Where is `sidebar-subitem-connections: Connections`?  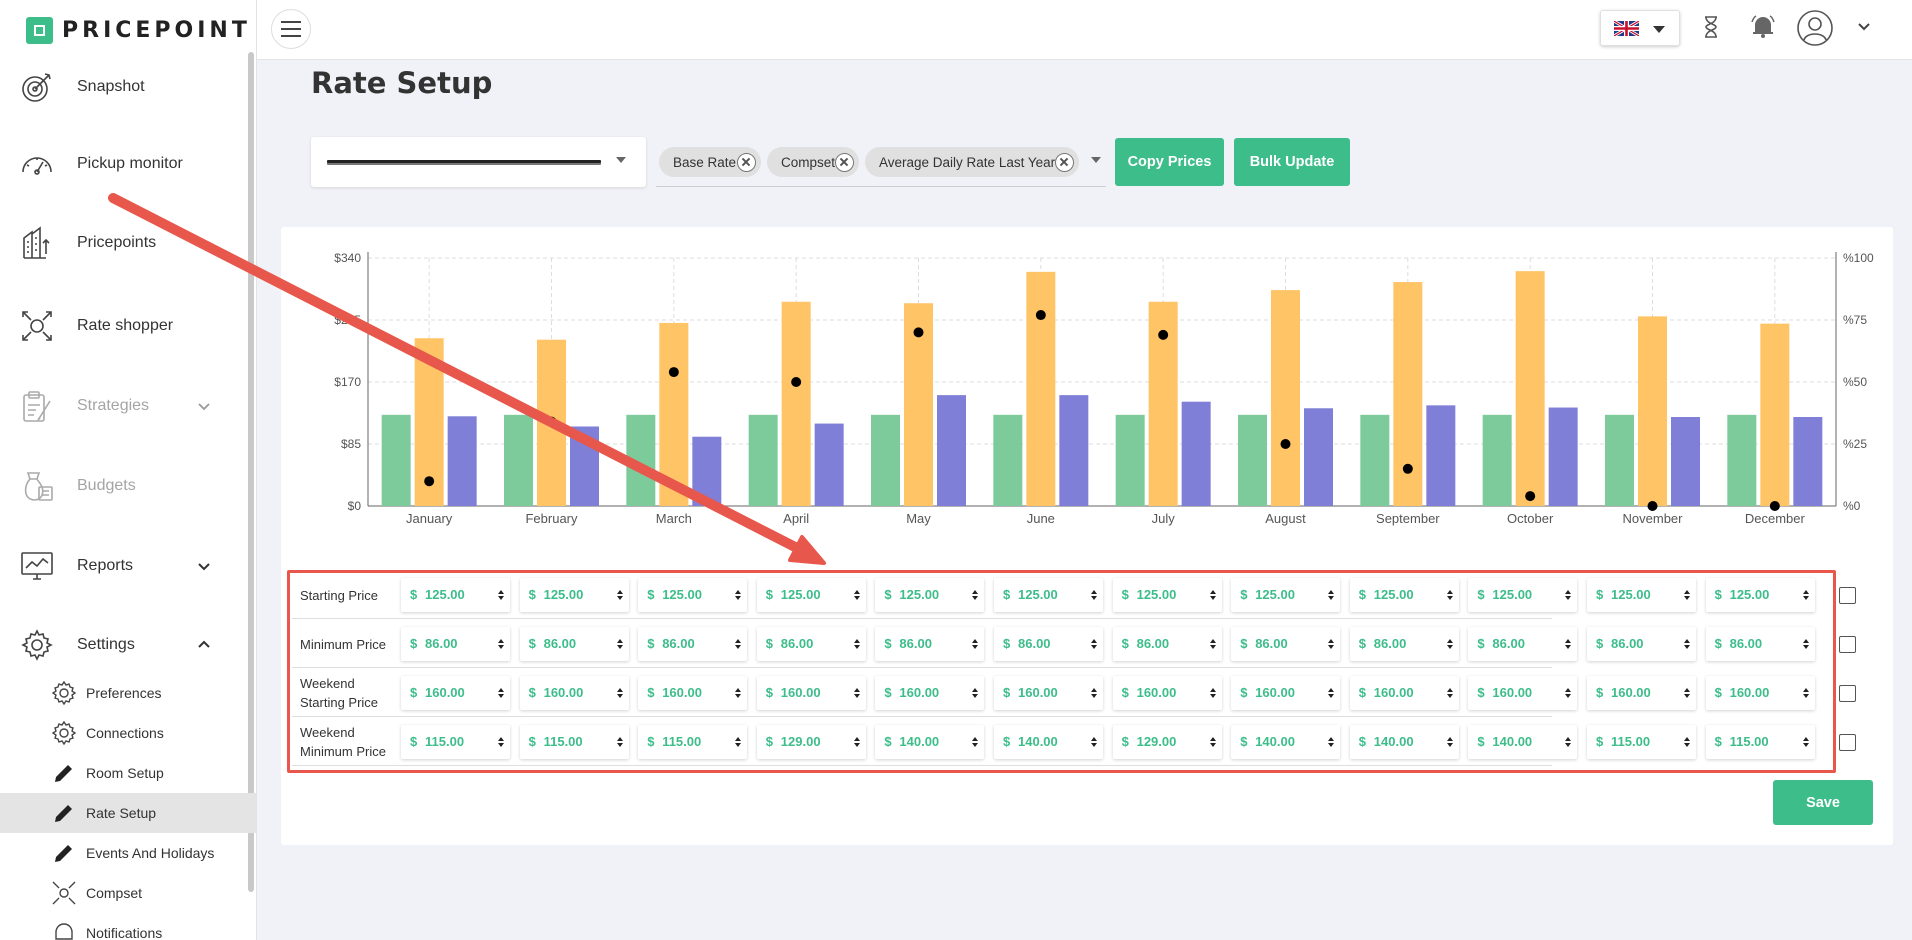
sidebar-subitem-connections: Connections is located at coordinates (128, 733).